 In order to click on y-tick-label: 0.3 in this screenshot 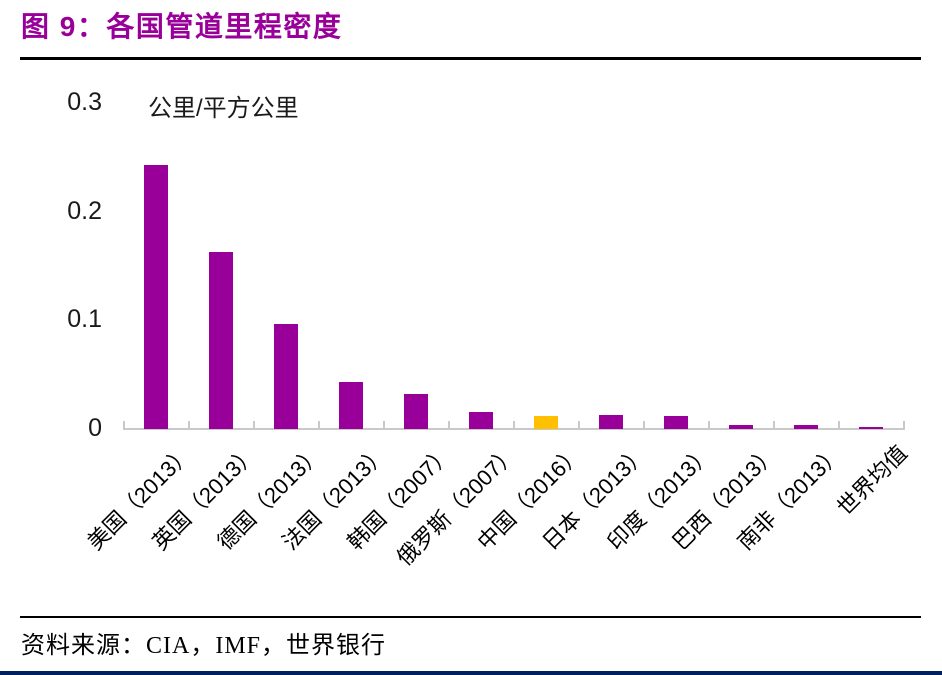, I will do `click(84, 102)`.